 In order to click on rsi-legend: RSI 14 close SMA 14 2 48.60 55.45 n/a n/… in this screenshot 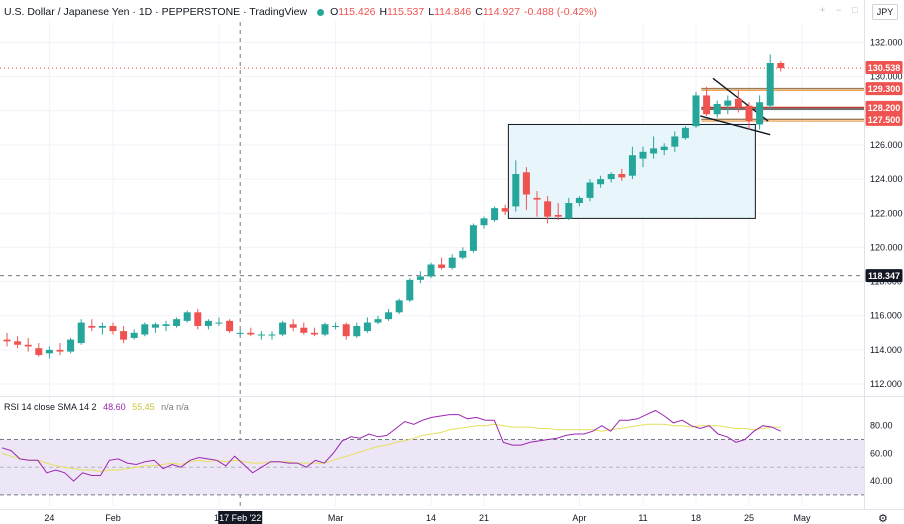, I will do `click(96, 407)`.